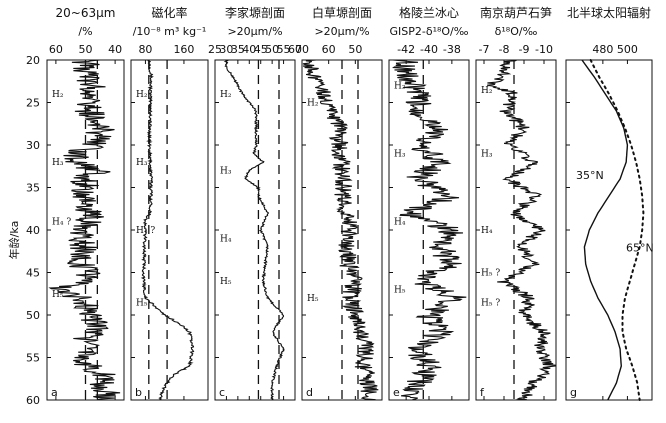 This screenshot has height=423, width=666. I want to click on y-tick-label: 35, so click(33, 188).